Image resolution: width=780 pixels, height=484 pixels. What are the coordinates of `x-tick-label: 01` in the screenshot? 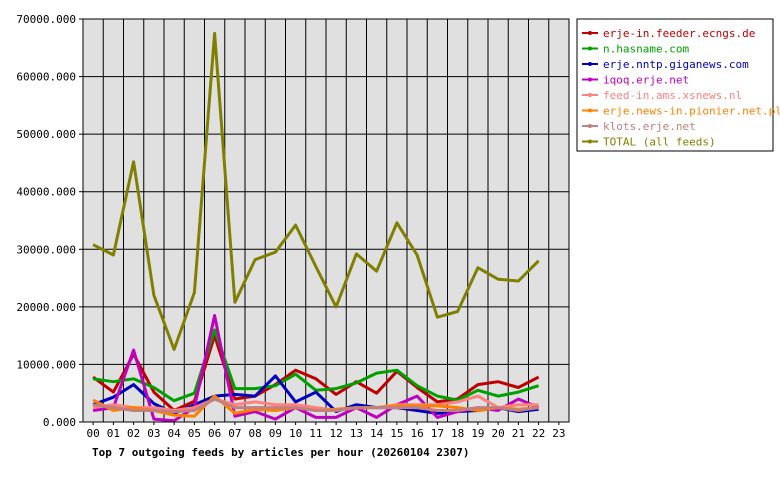 It's located at (113, 433).